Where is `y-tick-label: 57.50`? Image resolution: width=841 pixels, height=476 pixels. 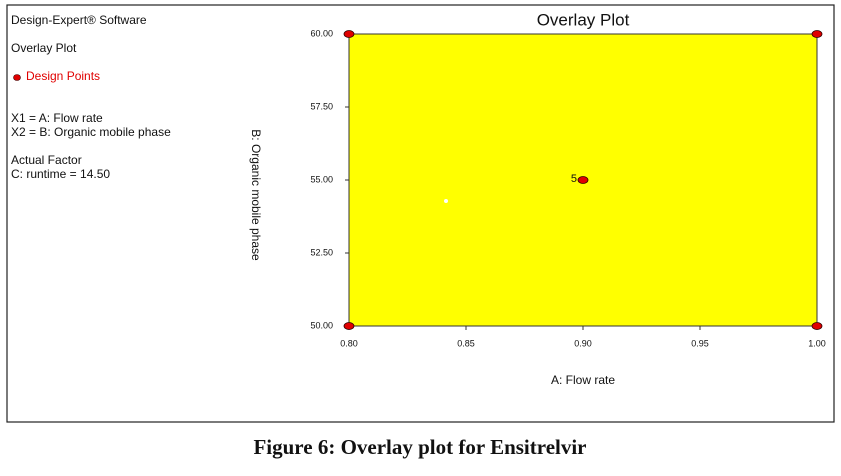 y-tick-label: 57.50 is located at coordinates (321, 106).